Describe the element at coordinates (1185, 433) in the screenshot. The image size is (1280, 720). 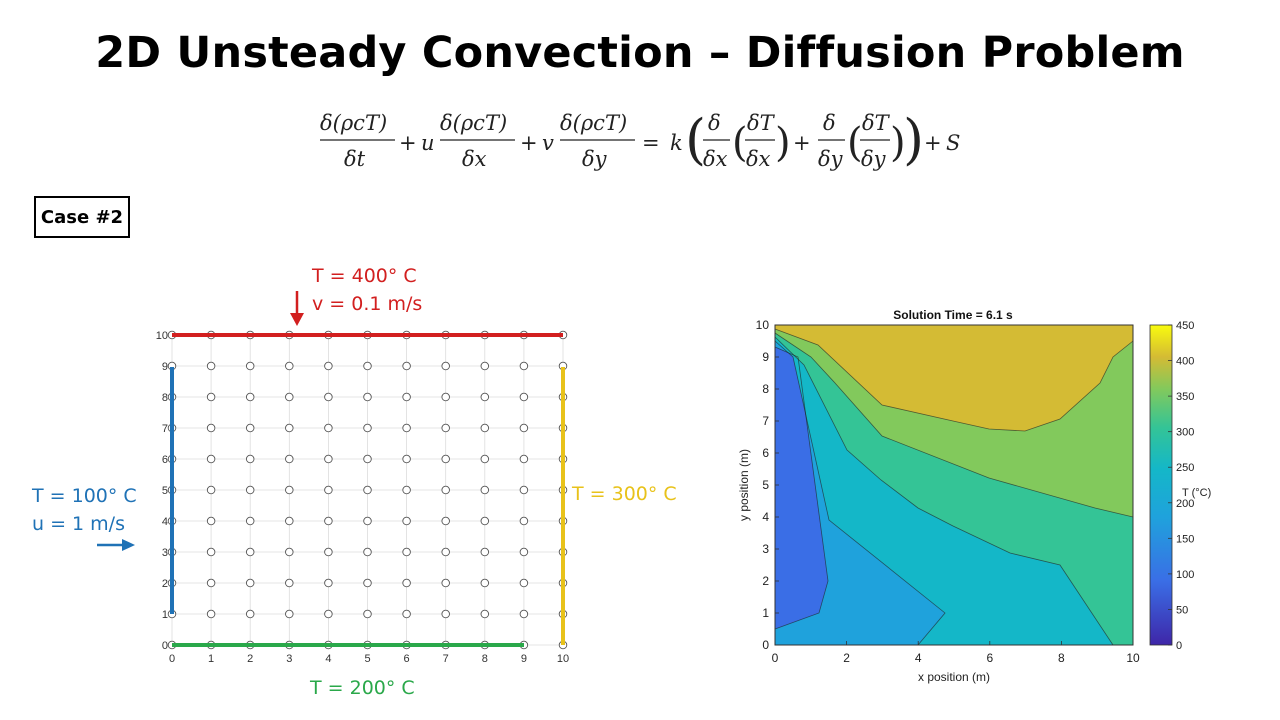
I see `colorbar-tick-label: 300` at that location.